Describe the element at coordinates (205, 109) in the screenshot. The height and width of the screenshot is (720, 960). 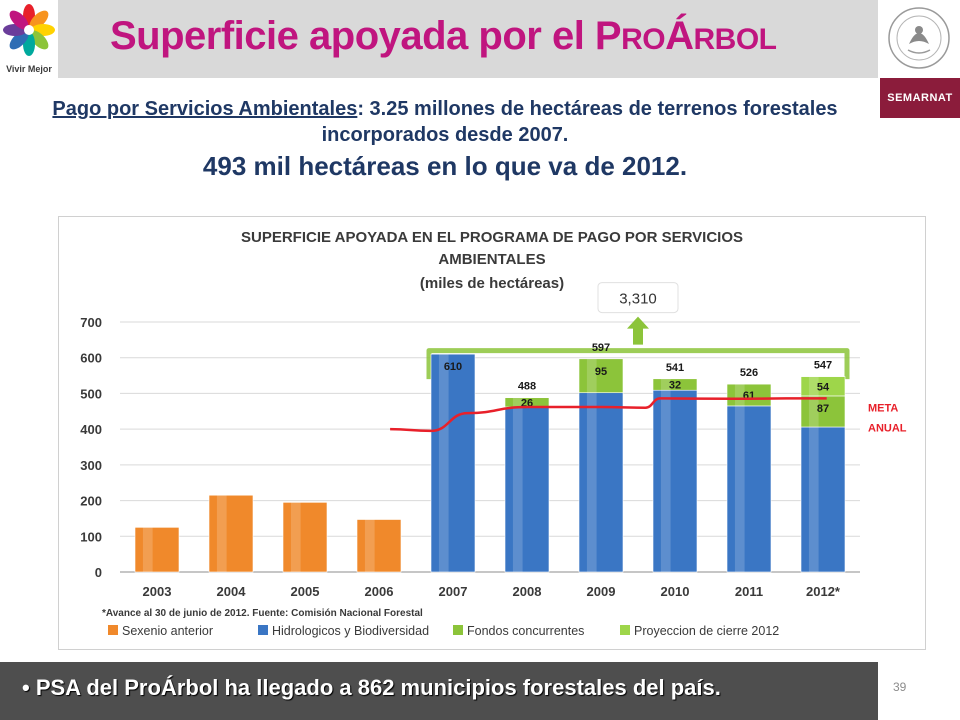
I see `subtitle-link: Pago por Servicios Ambientales` at that location.